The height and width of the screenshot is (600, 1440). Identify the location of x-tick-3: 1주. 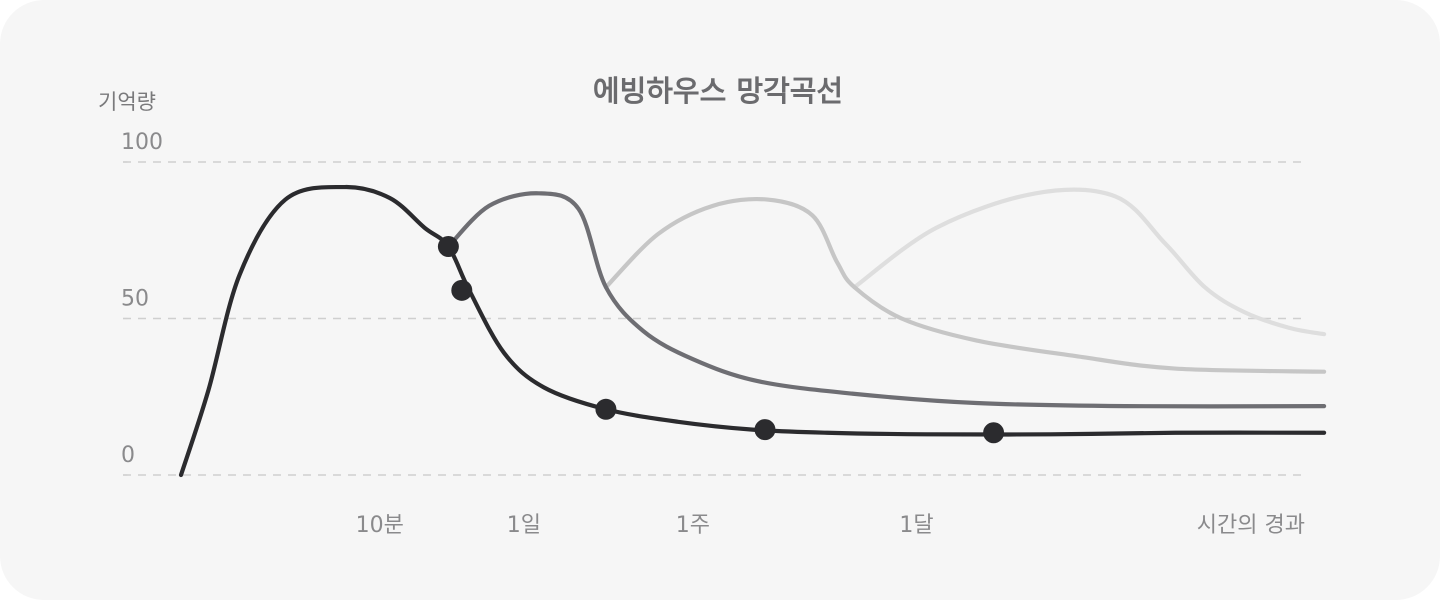
(693, 525).